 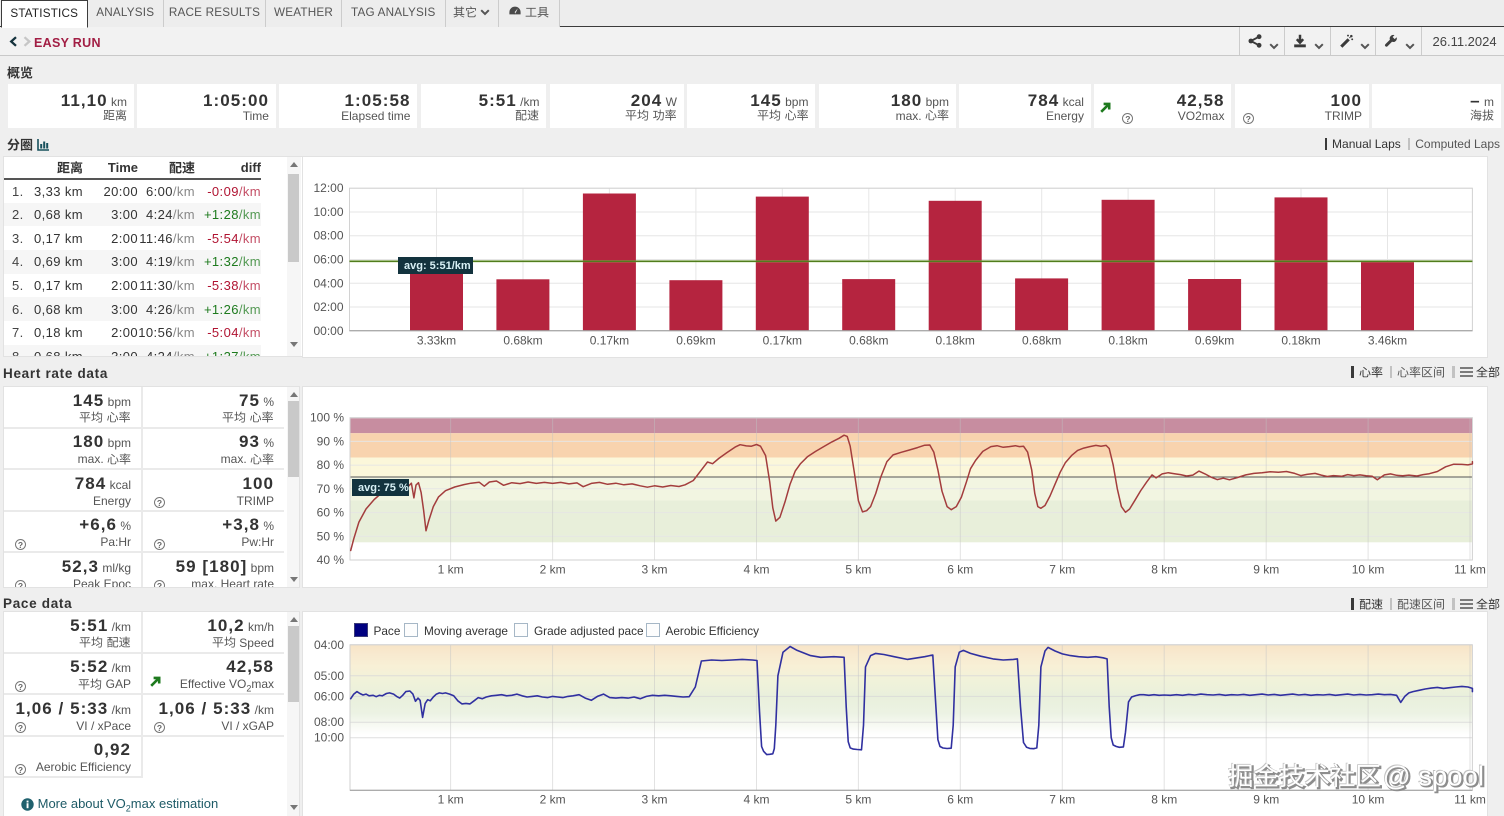 I want to click on svg-text: 12:00, so click(x=328, y=188).